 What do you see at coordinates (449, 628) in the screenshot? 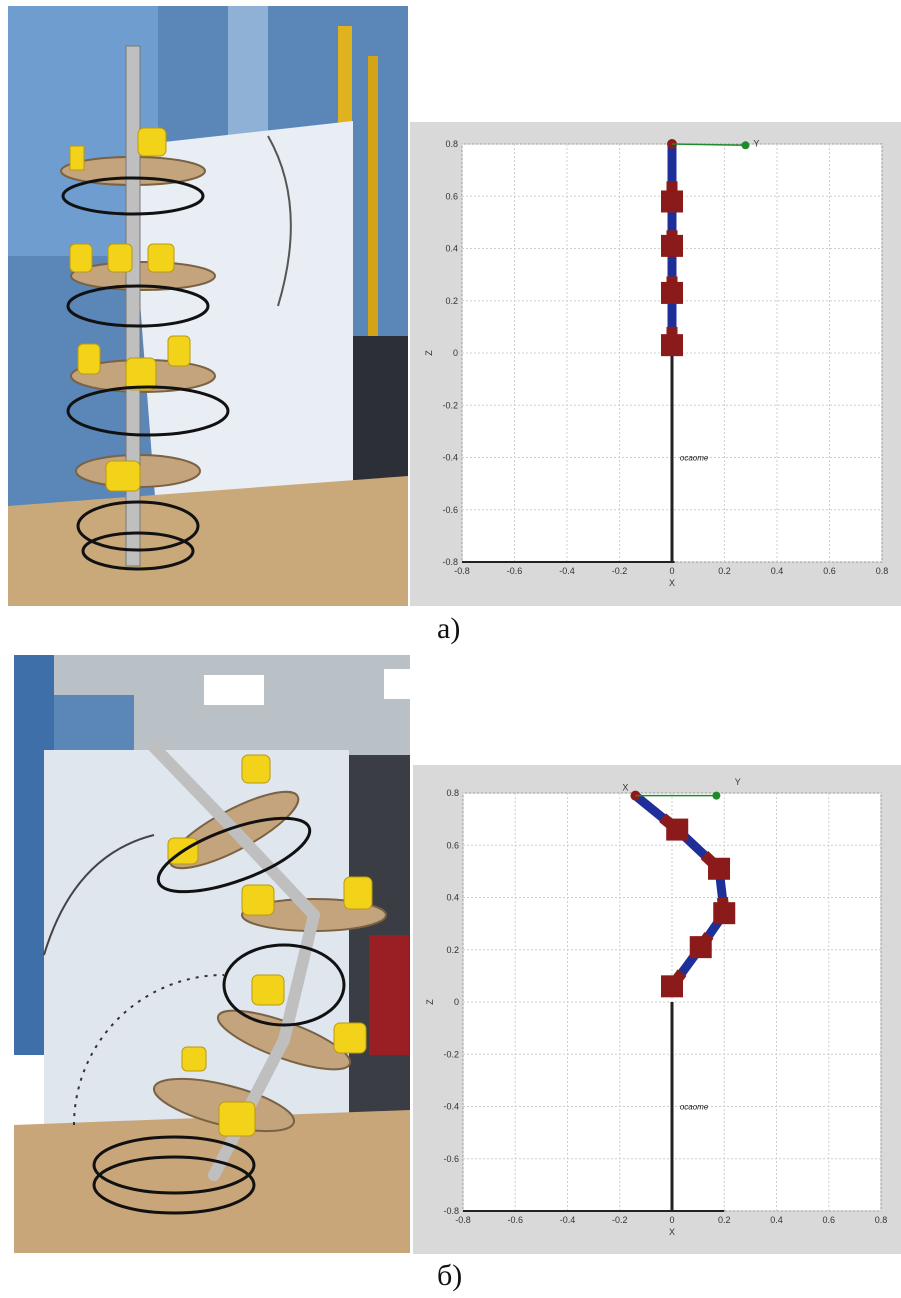
I see `panel-caption-a: а)` at bounding box center [449, 628].